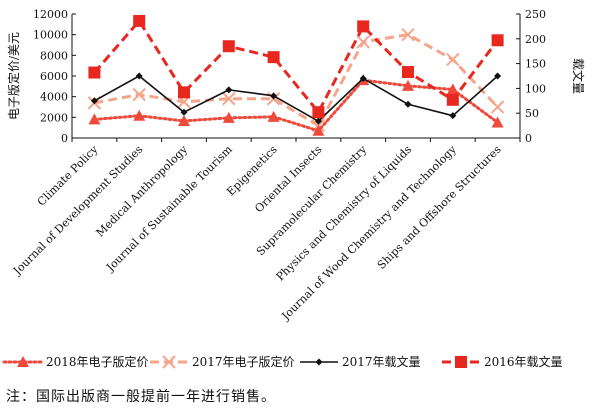 The image size is (592, 413). Describe the element at coordinates (13, 76) in the screenshot. I see `y-left-title: 电子版定价/美元` at that location.